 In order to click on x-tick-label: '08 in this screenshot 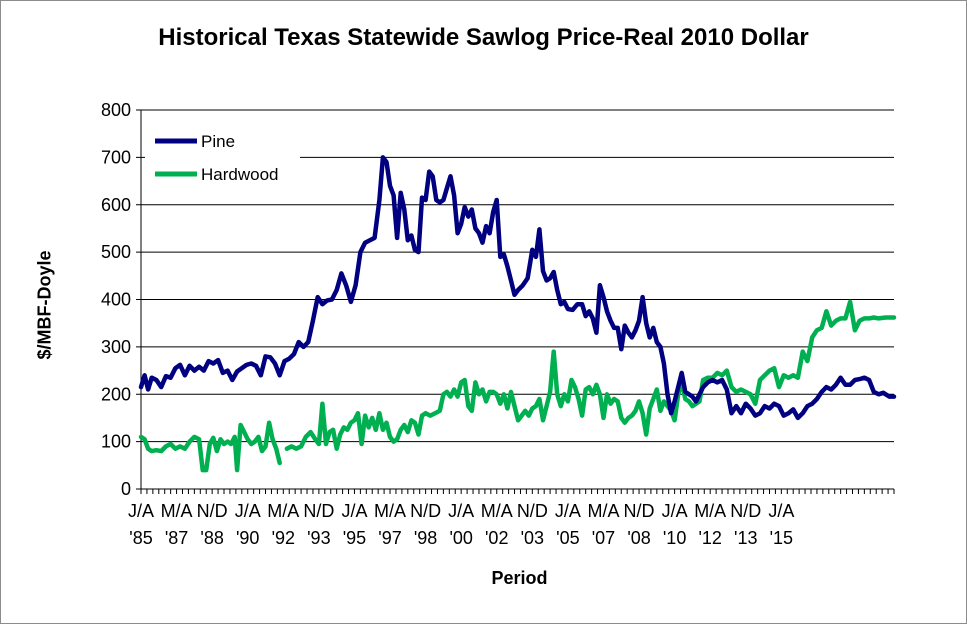, I will do `click(638, 538)`.